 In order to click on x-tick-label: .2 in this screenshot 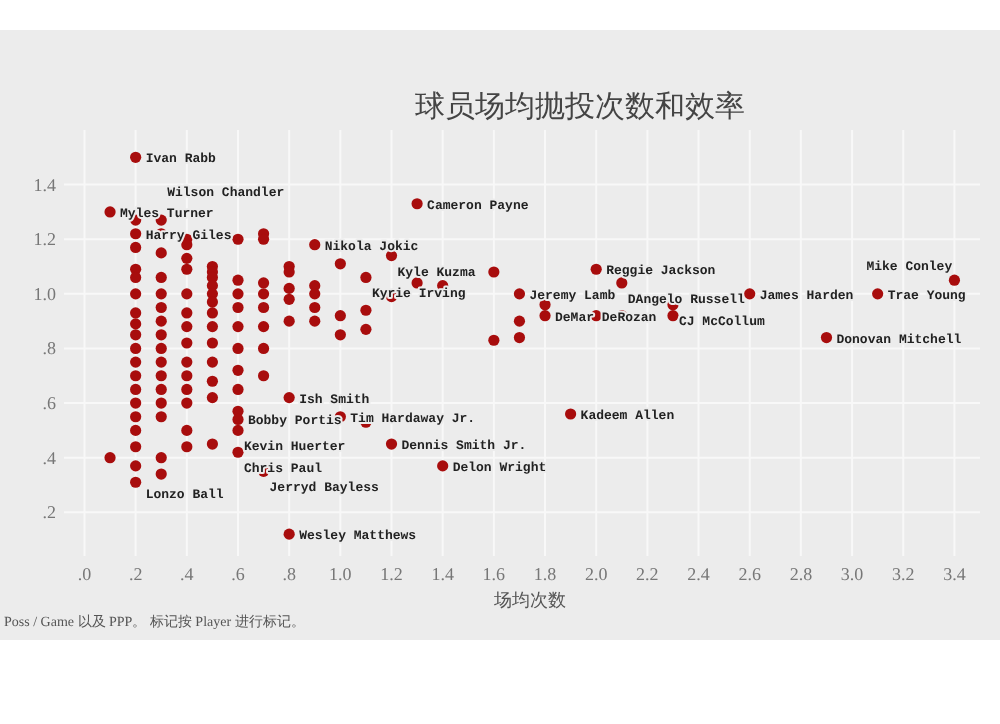, I will do `click(135, 574)`.